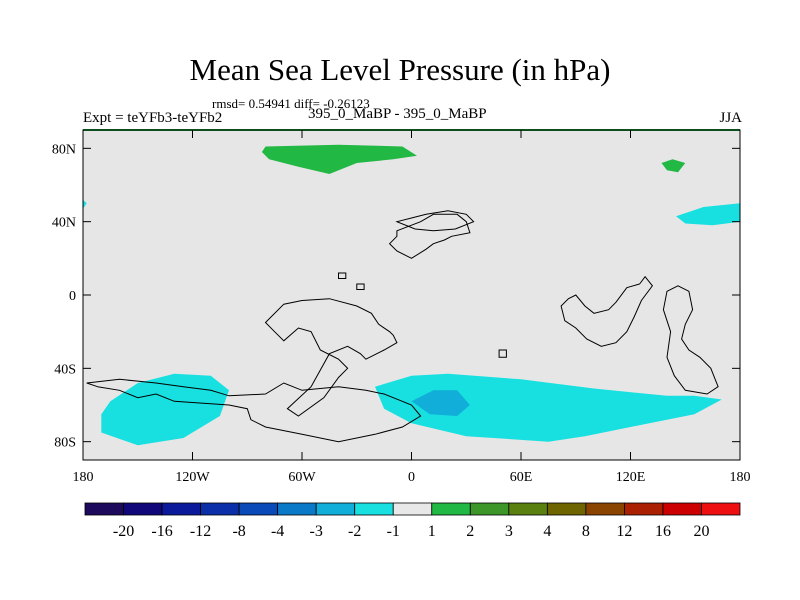 The image size is (800, 600). What do you see at coordinates (509, 531) in the screenshot?
I see `colorbar-label: 3` at bounding box center [509, 531].